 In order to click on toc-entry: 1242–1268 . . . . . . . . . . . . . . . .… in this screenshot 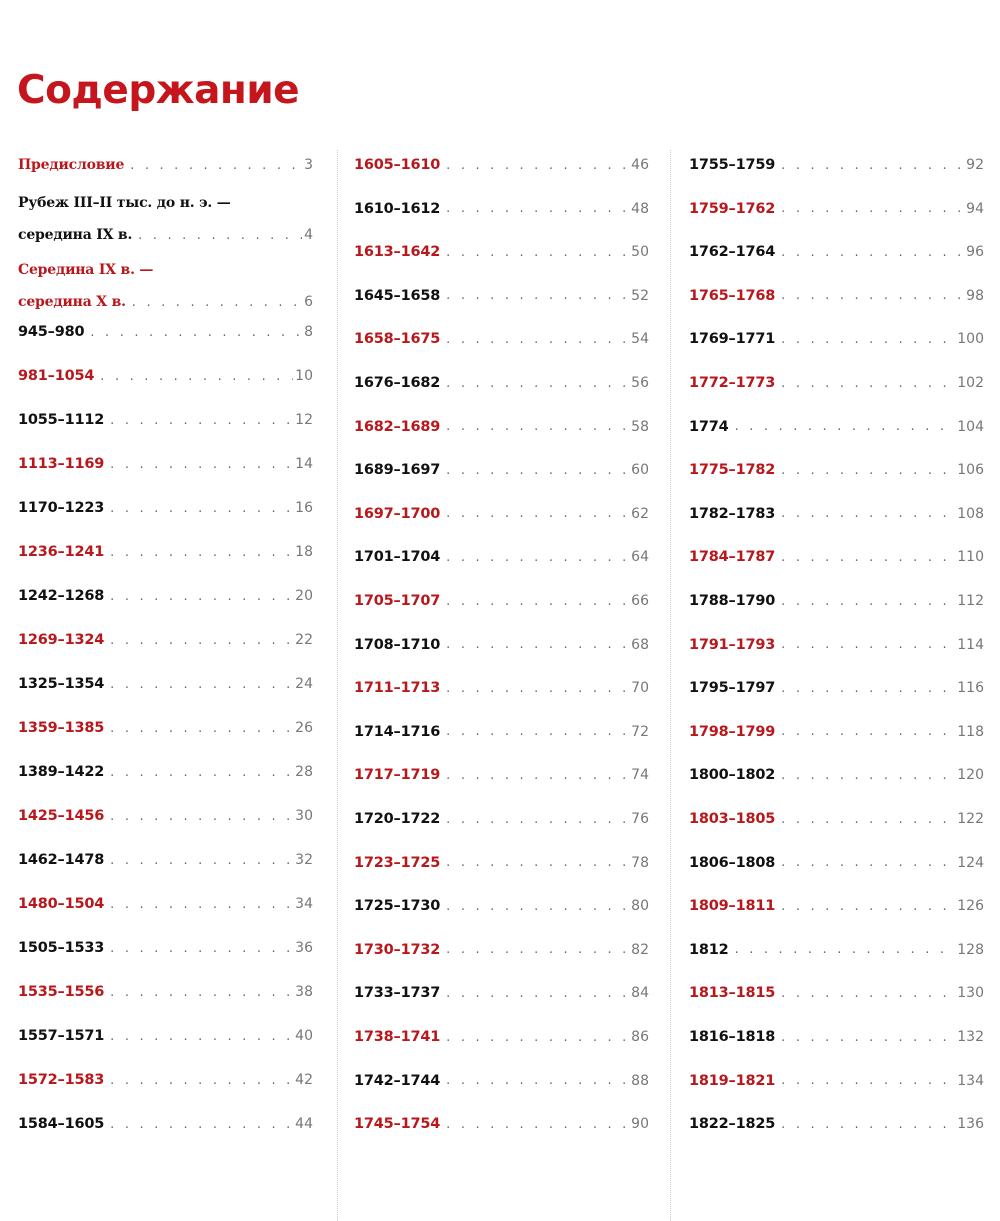, I will do `click(165, 596)`.